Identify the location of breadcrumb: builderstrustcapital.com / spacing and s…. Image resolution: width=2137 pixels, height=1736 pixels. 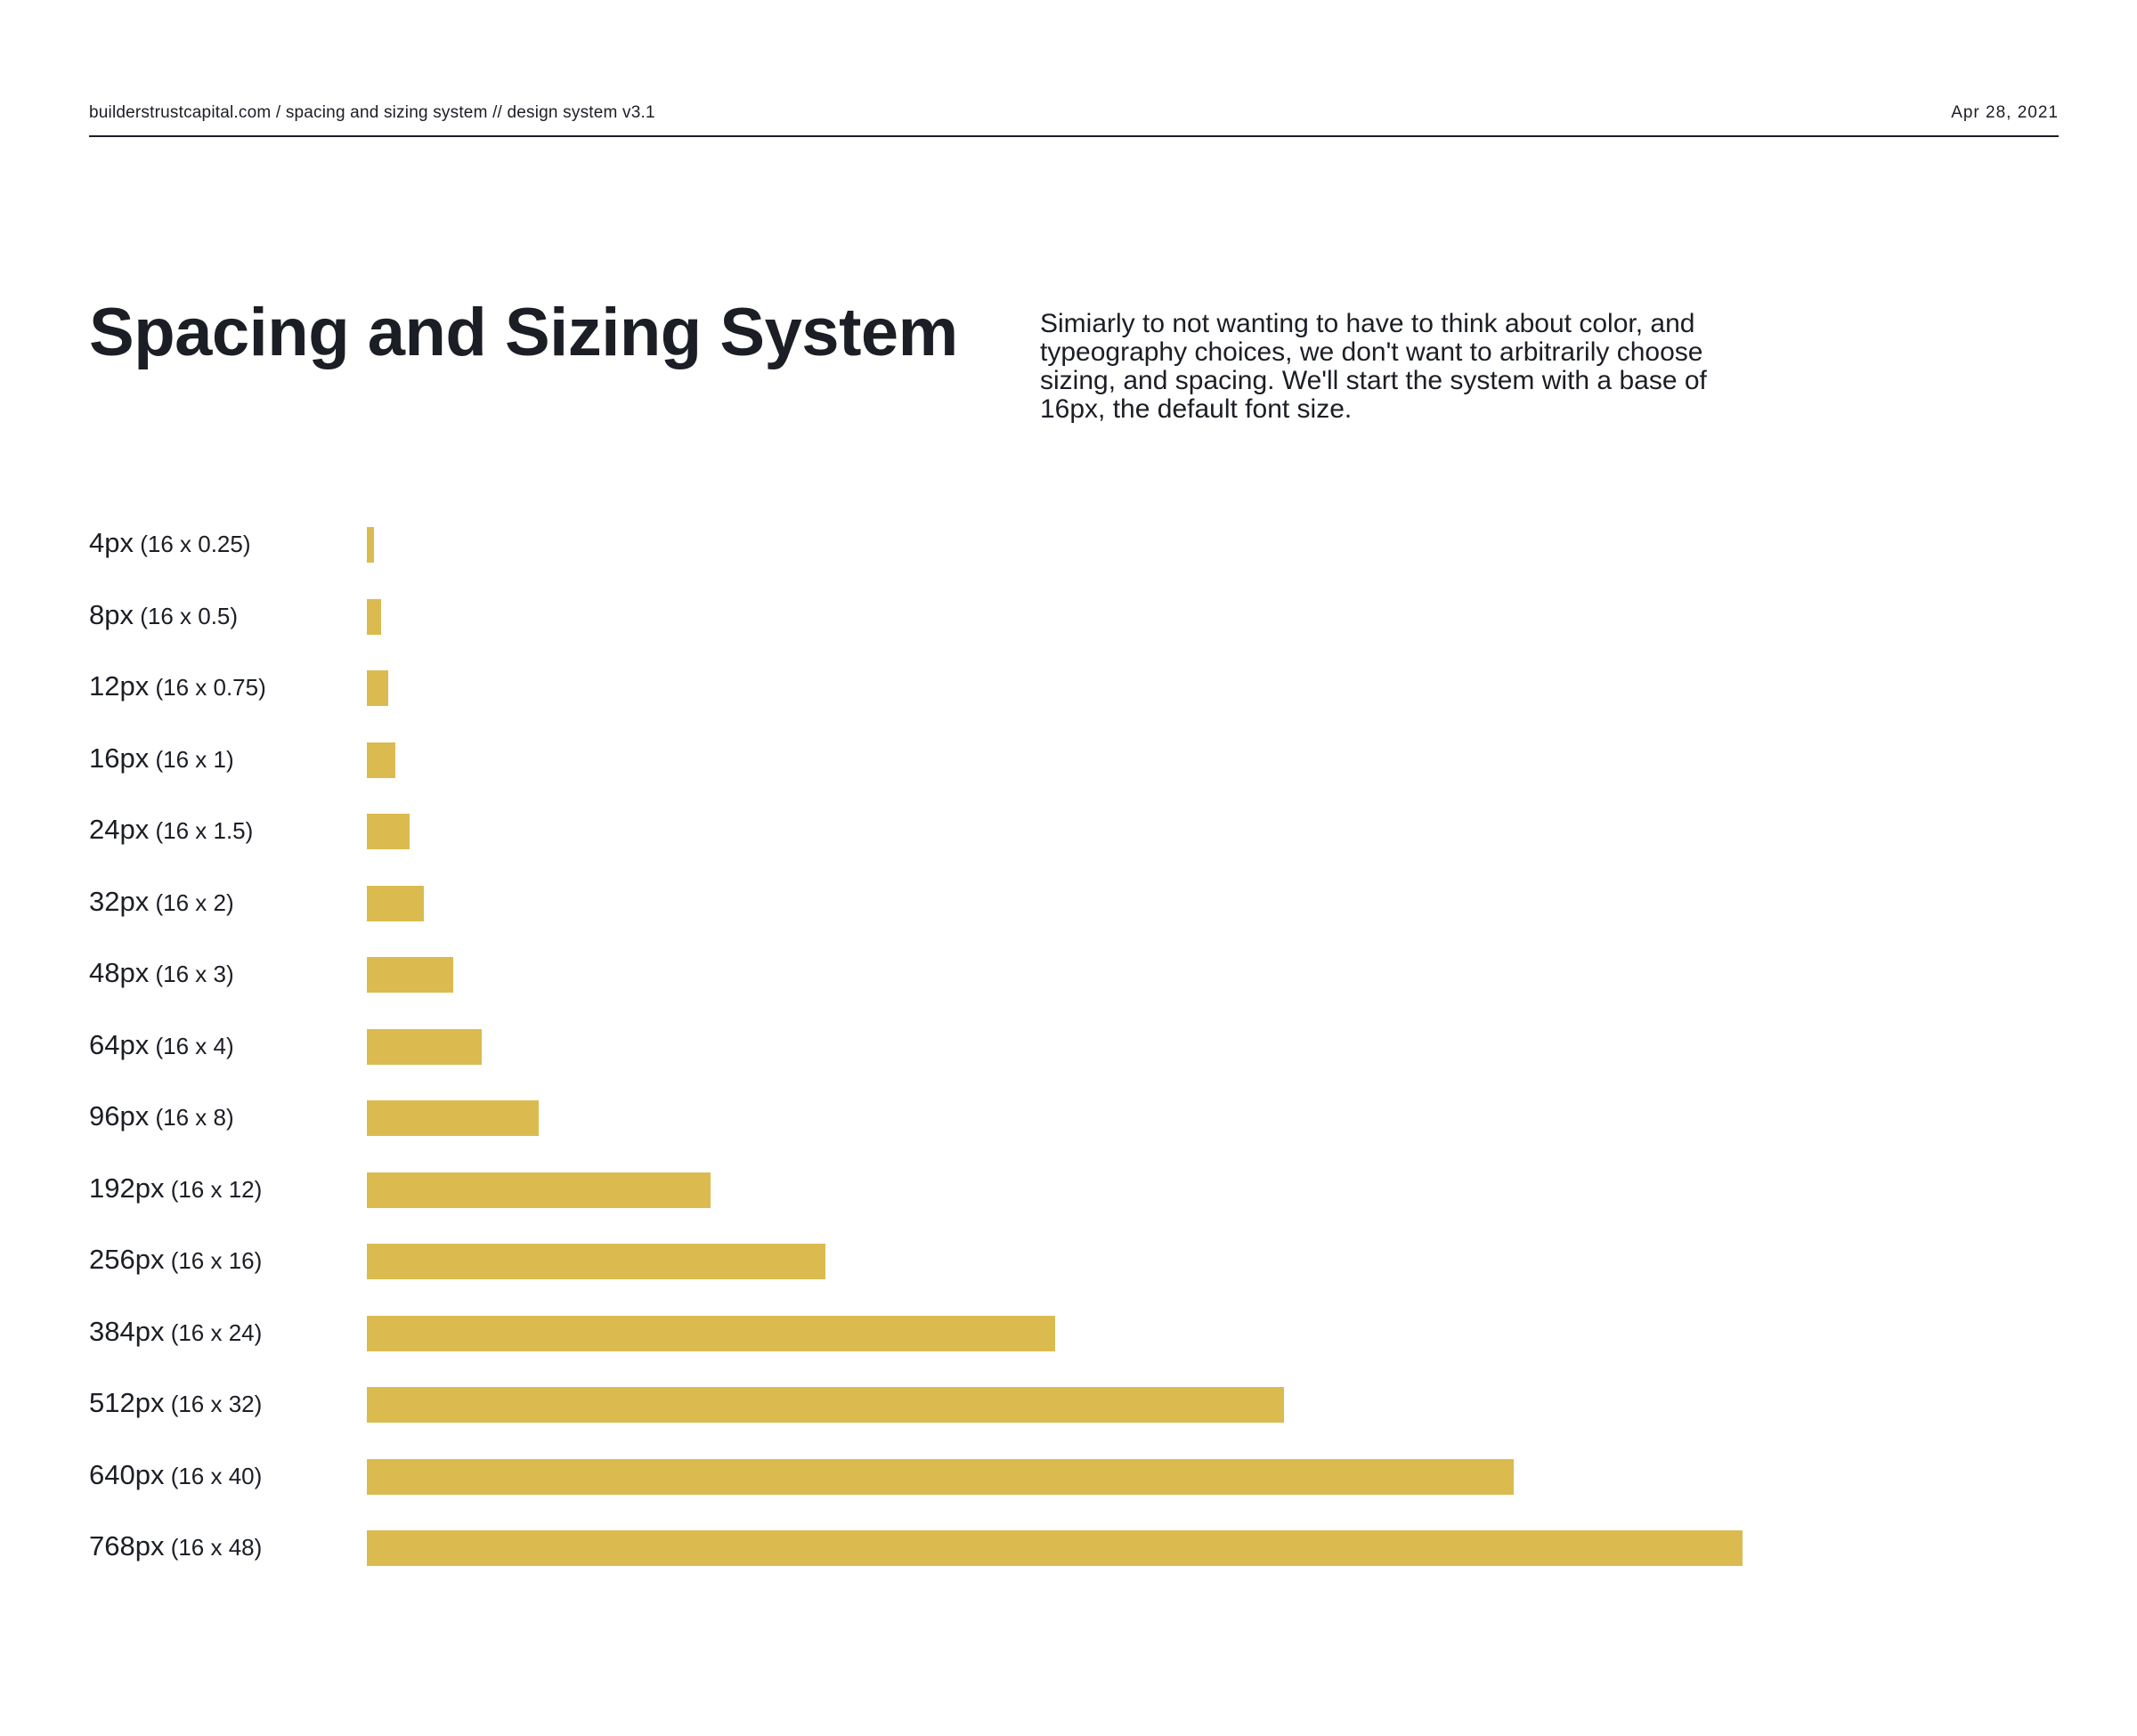
(372, 112).